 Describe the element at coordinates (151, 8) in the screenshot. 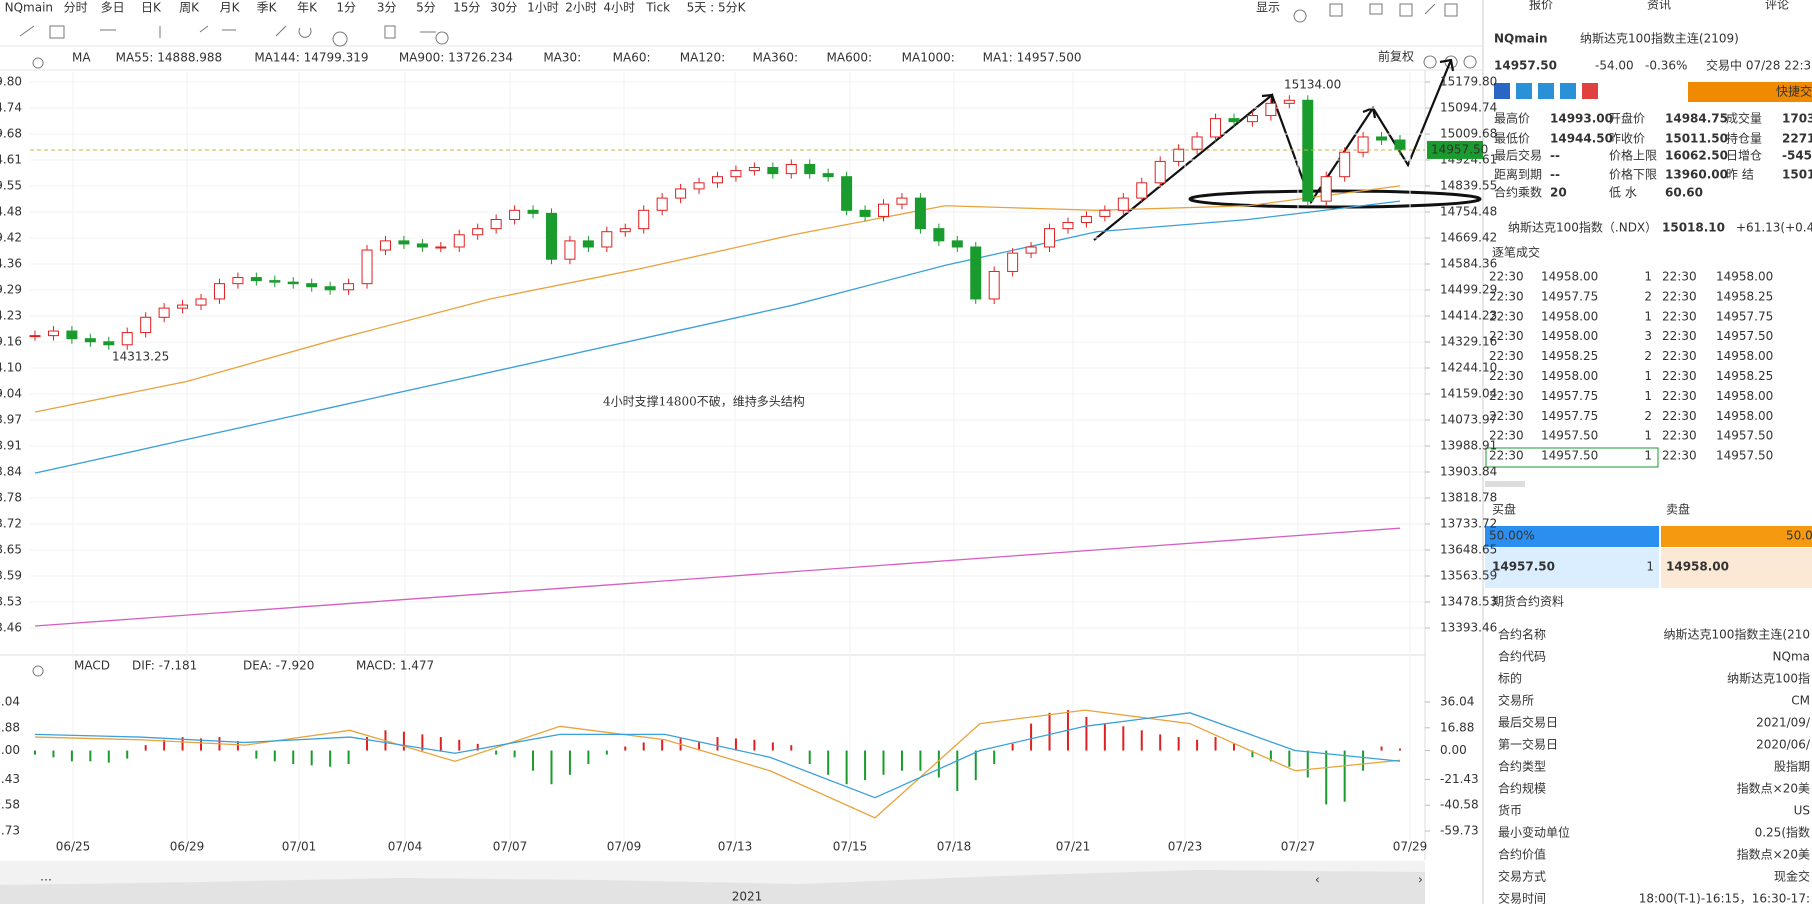

I see `period-tab: 日K` at that location.